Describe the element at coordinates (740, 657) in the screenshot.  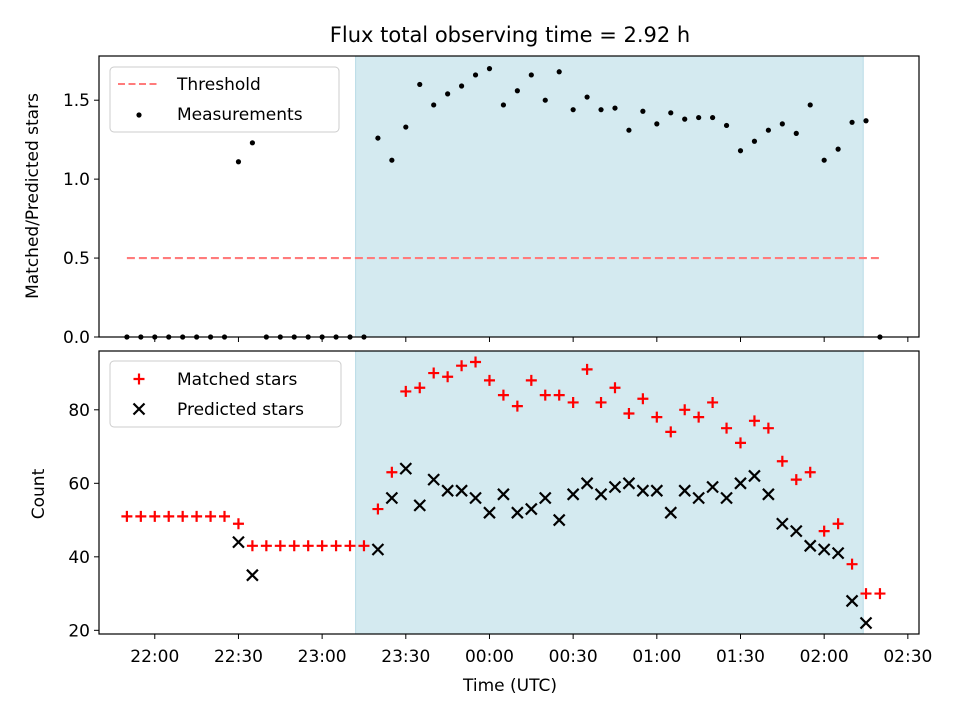
I see `x-tick-label: 01:30` at that location.